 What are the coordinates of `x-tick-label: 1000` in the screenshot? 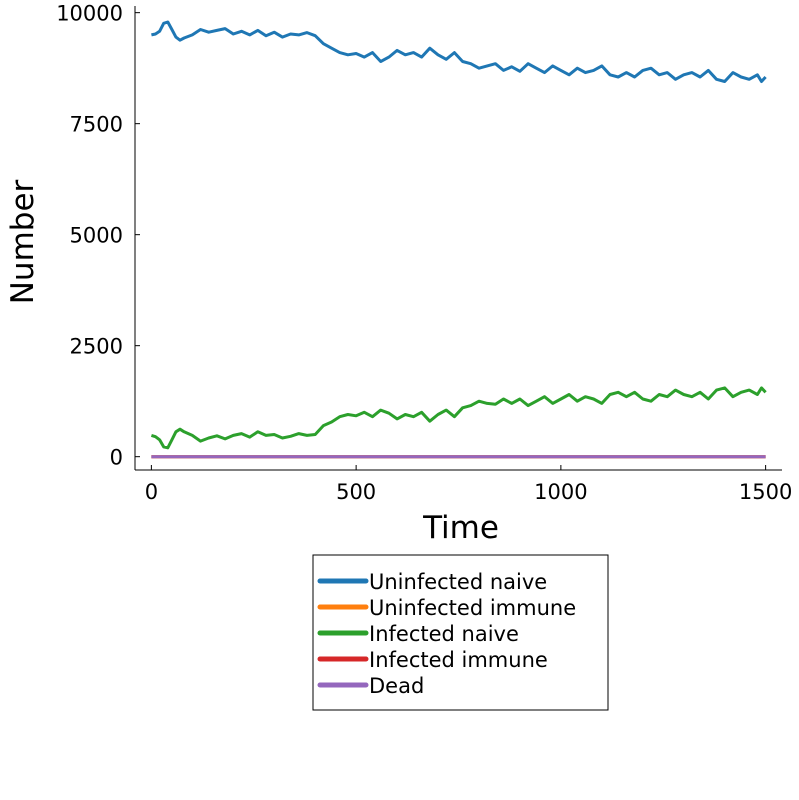 It's located at (560, 492).